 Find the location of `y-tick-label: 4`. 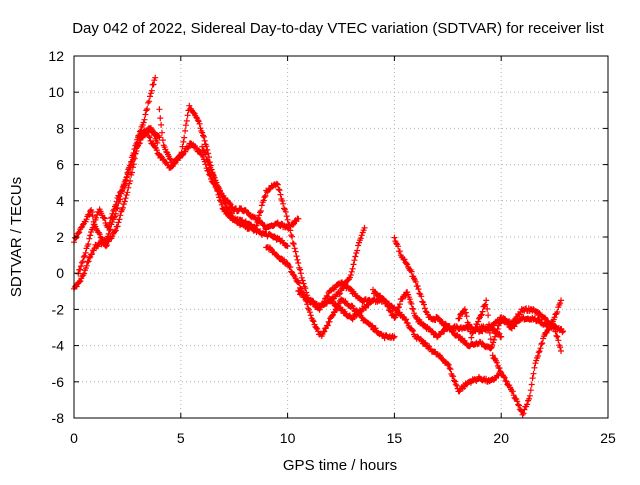

y-tick-label: 4 is located at coordinates (60, 201).